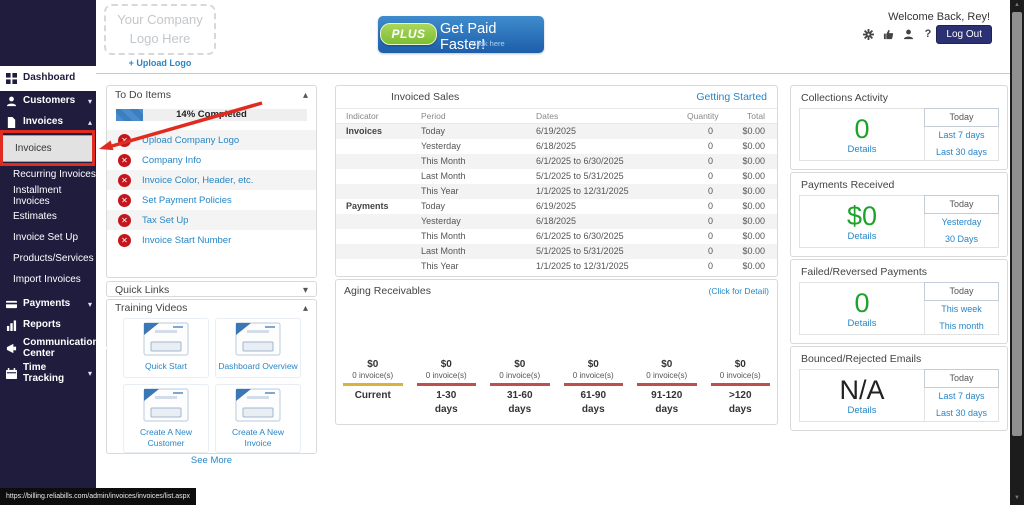  Describe the element at coordinates (48, 325) in the screenshot. I see `sidebar-item-reports: Reports` at that location.